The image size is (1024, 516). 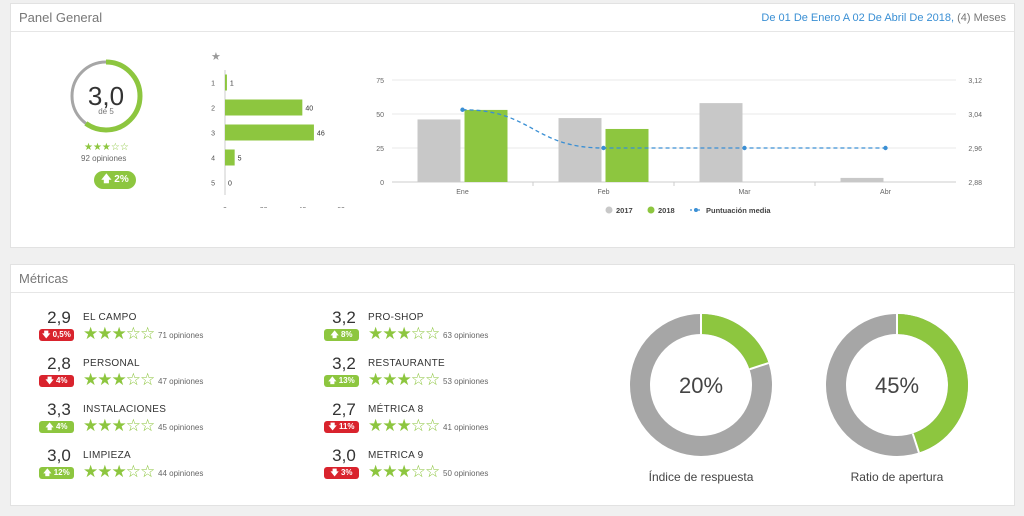 I want to click on legend-item: 2018, so click(x=661, y=210).